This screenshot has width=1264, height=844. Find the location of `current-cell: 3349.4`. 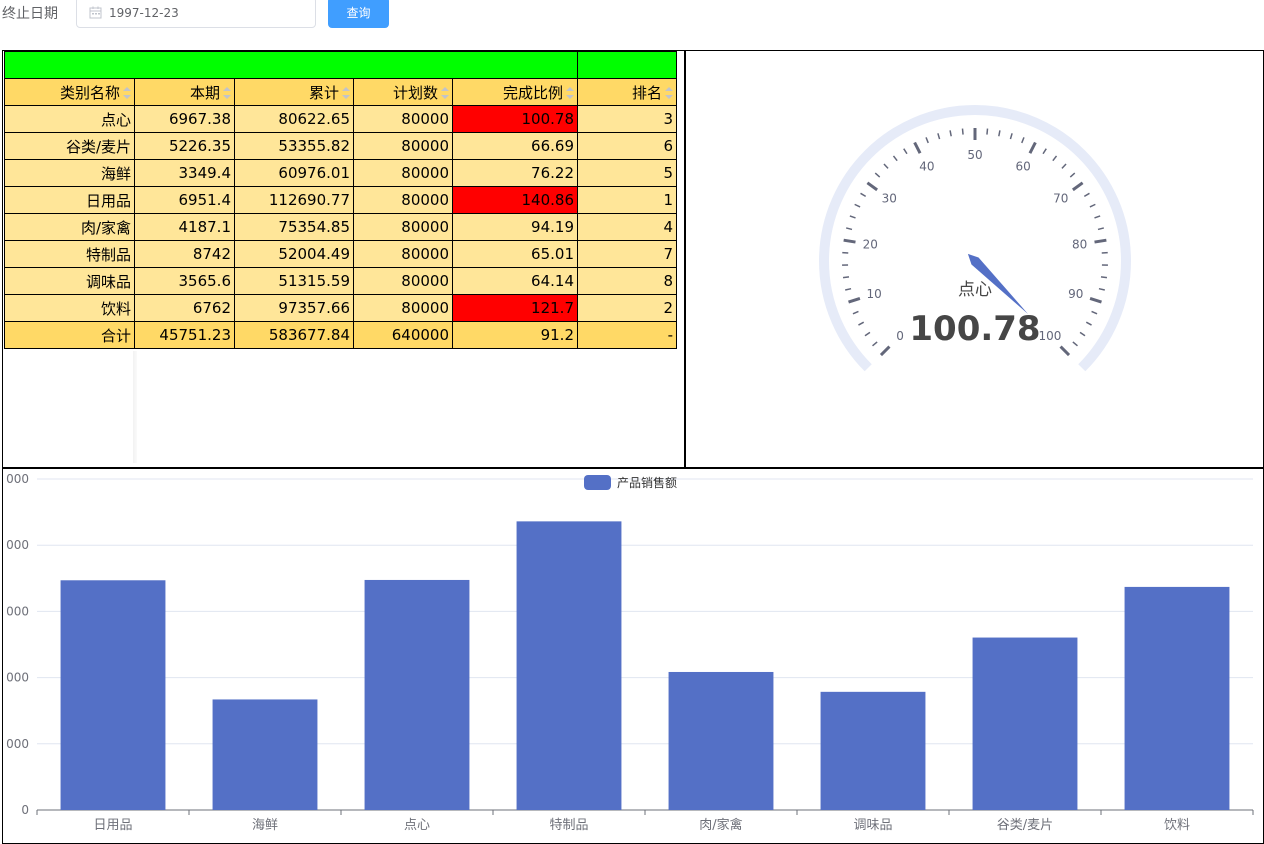

current-cell: 3349.4 is located at coordinates (184, 173).